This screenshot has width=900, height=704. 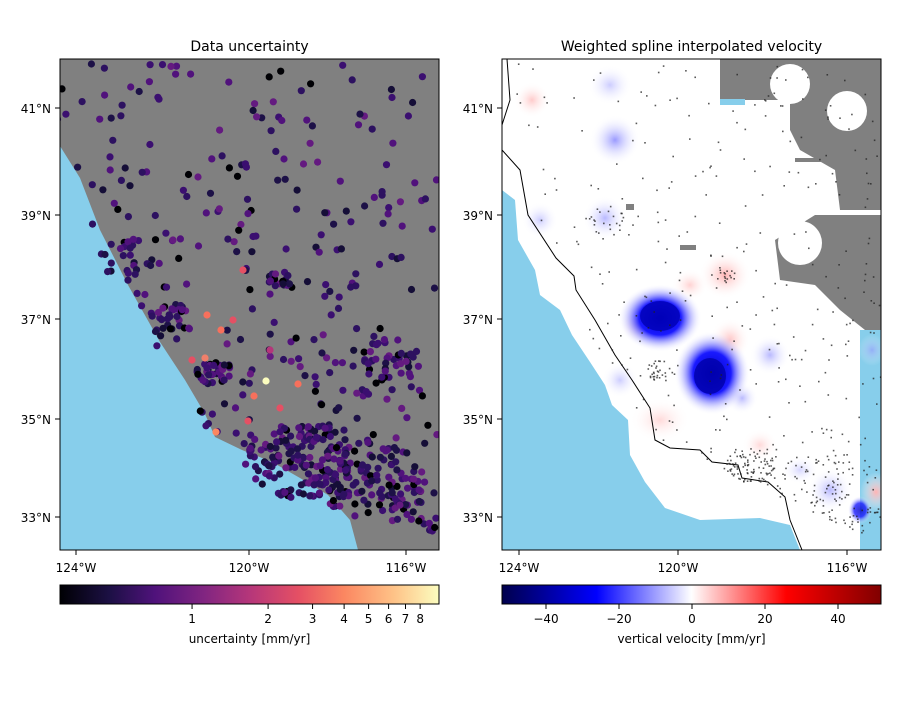 What do you see at coordinates (40, 313) in the screenshot?
I see `left-y-axis: 41°N 39°N 37°N 35°N 33°N` at bounding box center [40, 313].